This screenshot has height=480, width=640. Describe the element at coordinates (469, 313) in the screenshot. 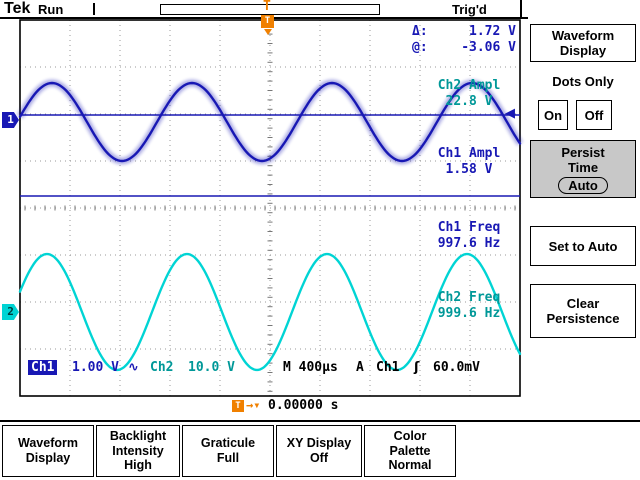

I see `measurement-value: 999.6 Hz` at that location.